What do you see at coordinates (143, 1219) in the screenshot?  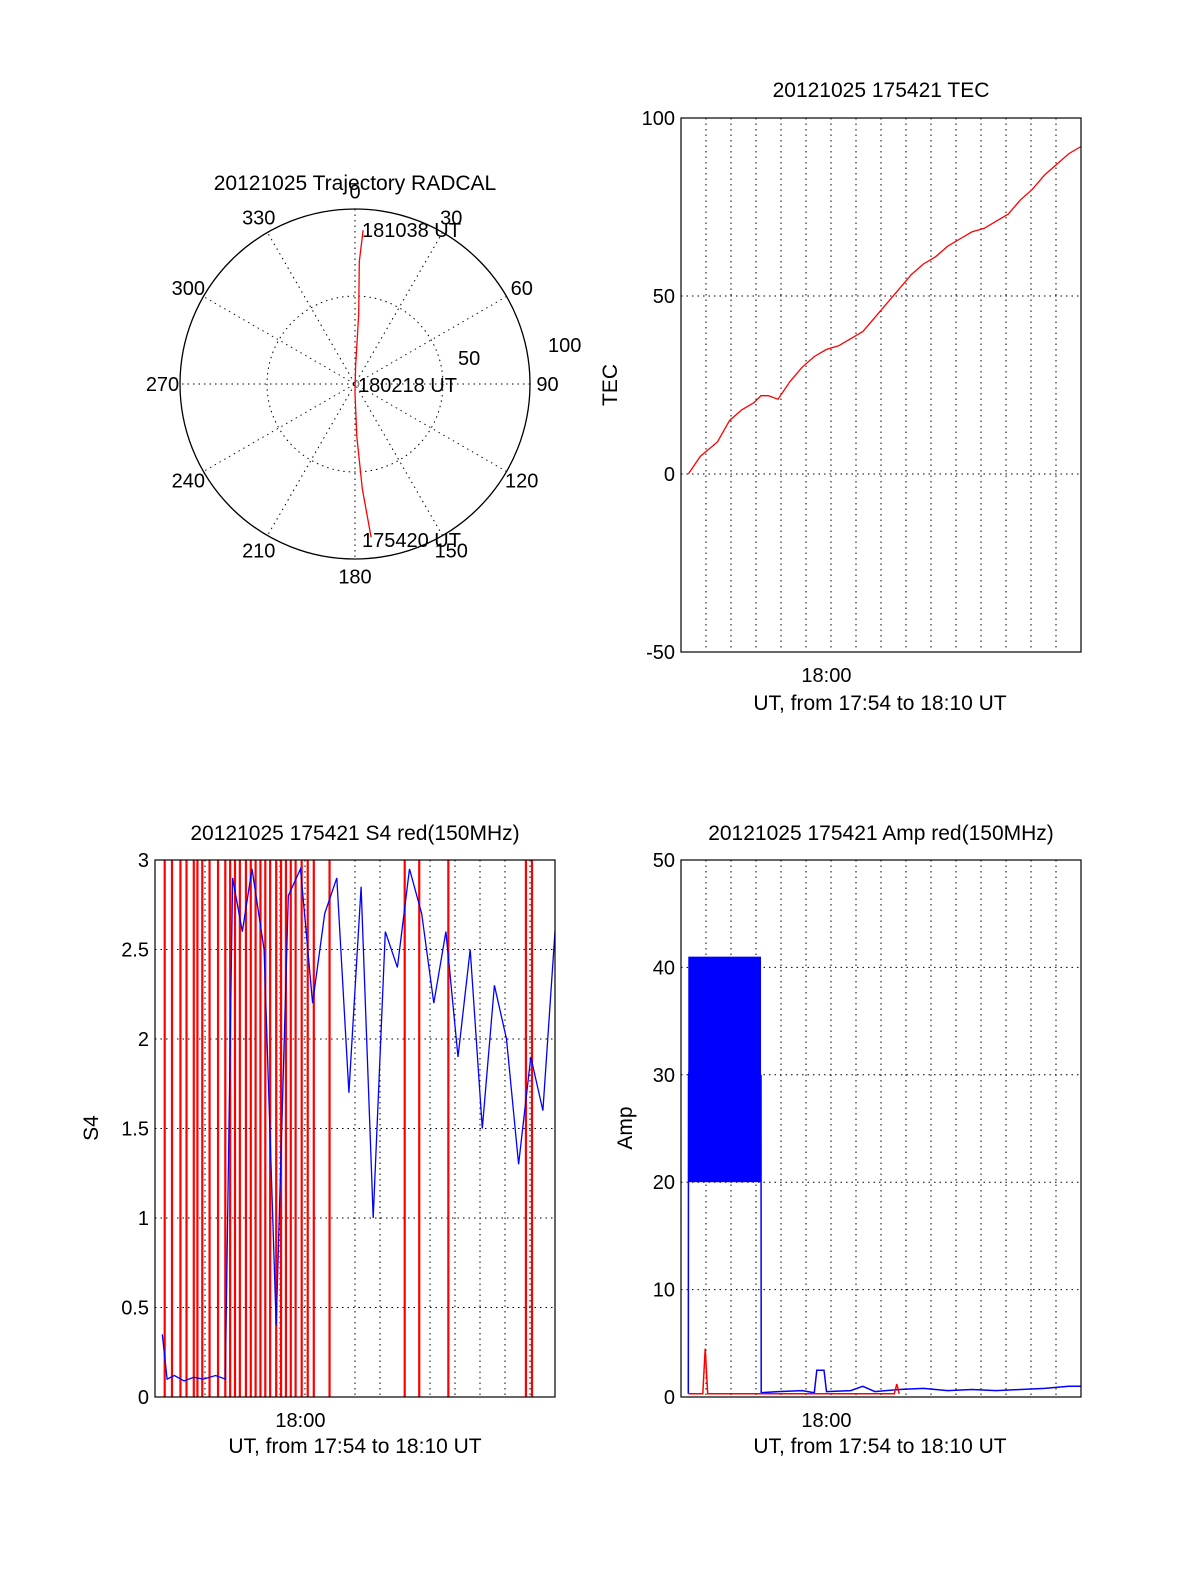 I see `y-tick-label: 1` at bounding box center [143, 1219].